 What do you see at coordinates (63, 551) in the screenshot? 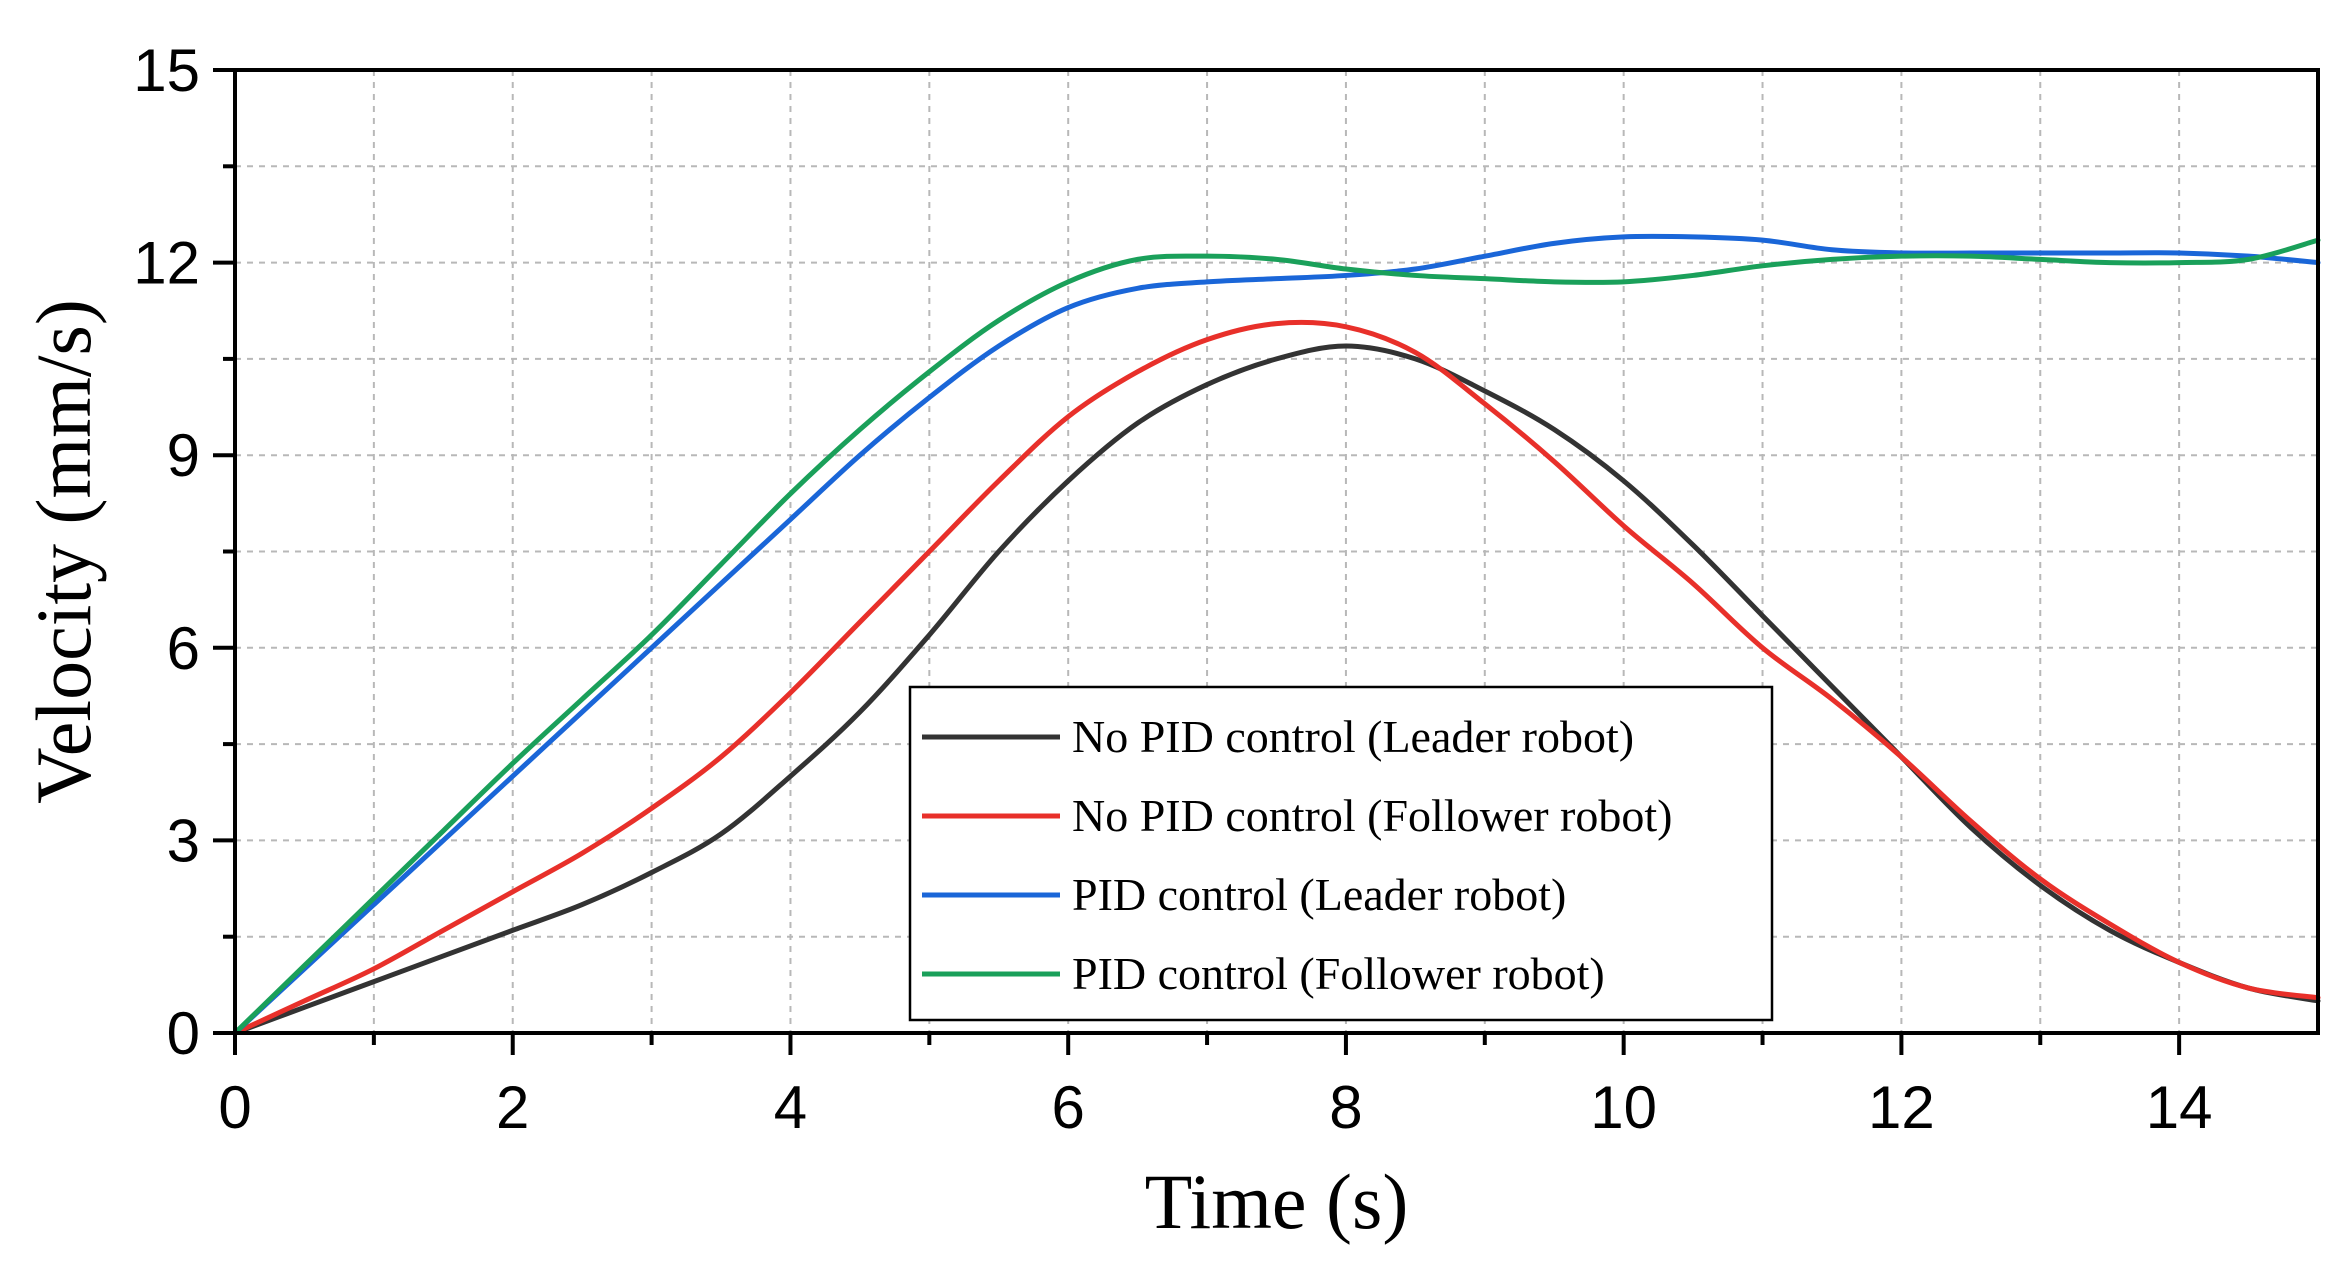
I see `y-axis-title: Velocity (mm/s)` at bounding box center [63, 551].